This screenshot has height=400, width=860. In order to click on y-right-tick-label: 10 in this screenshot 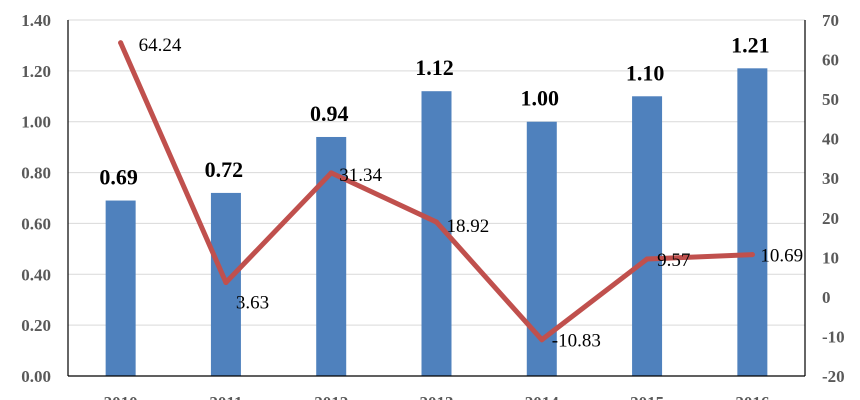, I will do `click(830, 257)`.